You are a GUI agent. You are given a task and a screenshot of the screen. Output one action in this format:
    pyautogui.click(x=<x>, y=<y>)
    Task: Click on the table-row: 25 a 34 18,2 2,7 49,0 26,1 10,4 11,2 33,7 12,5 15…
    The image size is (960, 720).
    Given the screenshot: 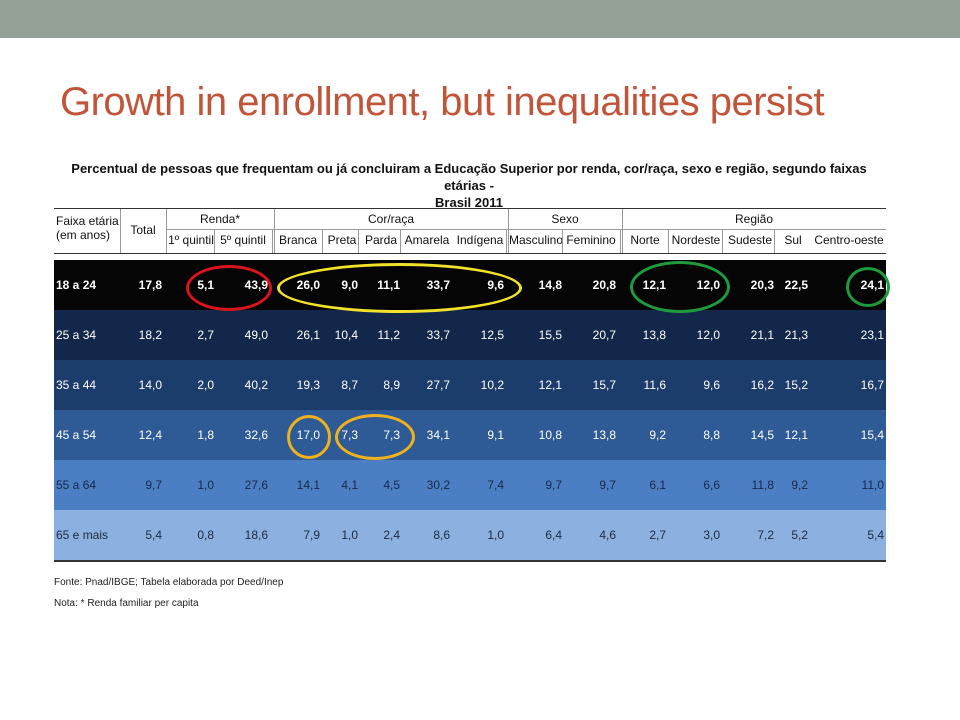 What is the action you would take?
    pyautogui.click(x=470, y=335)
    